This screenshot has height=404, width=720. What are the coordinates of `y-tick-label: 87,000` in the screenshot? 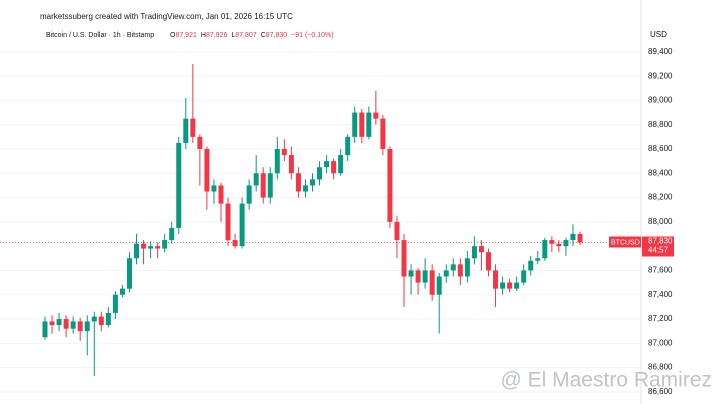 It's located at (660, 342).